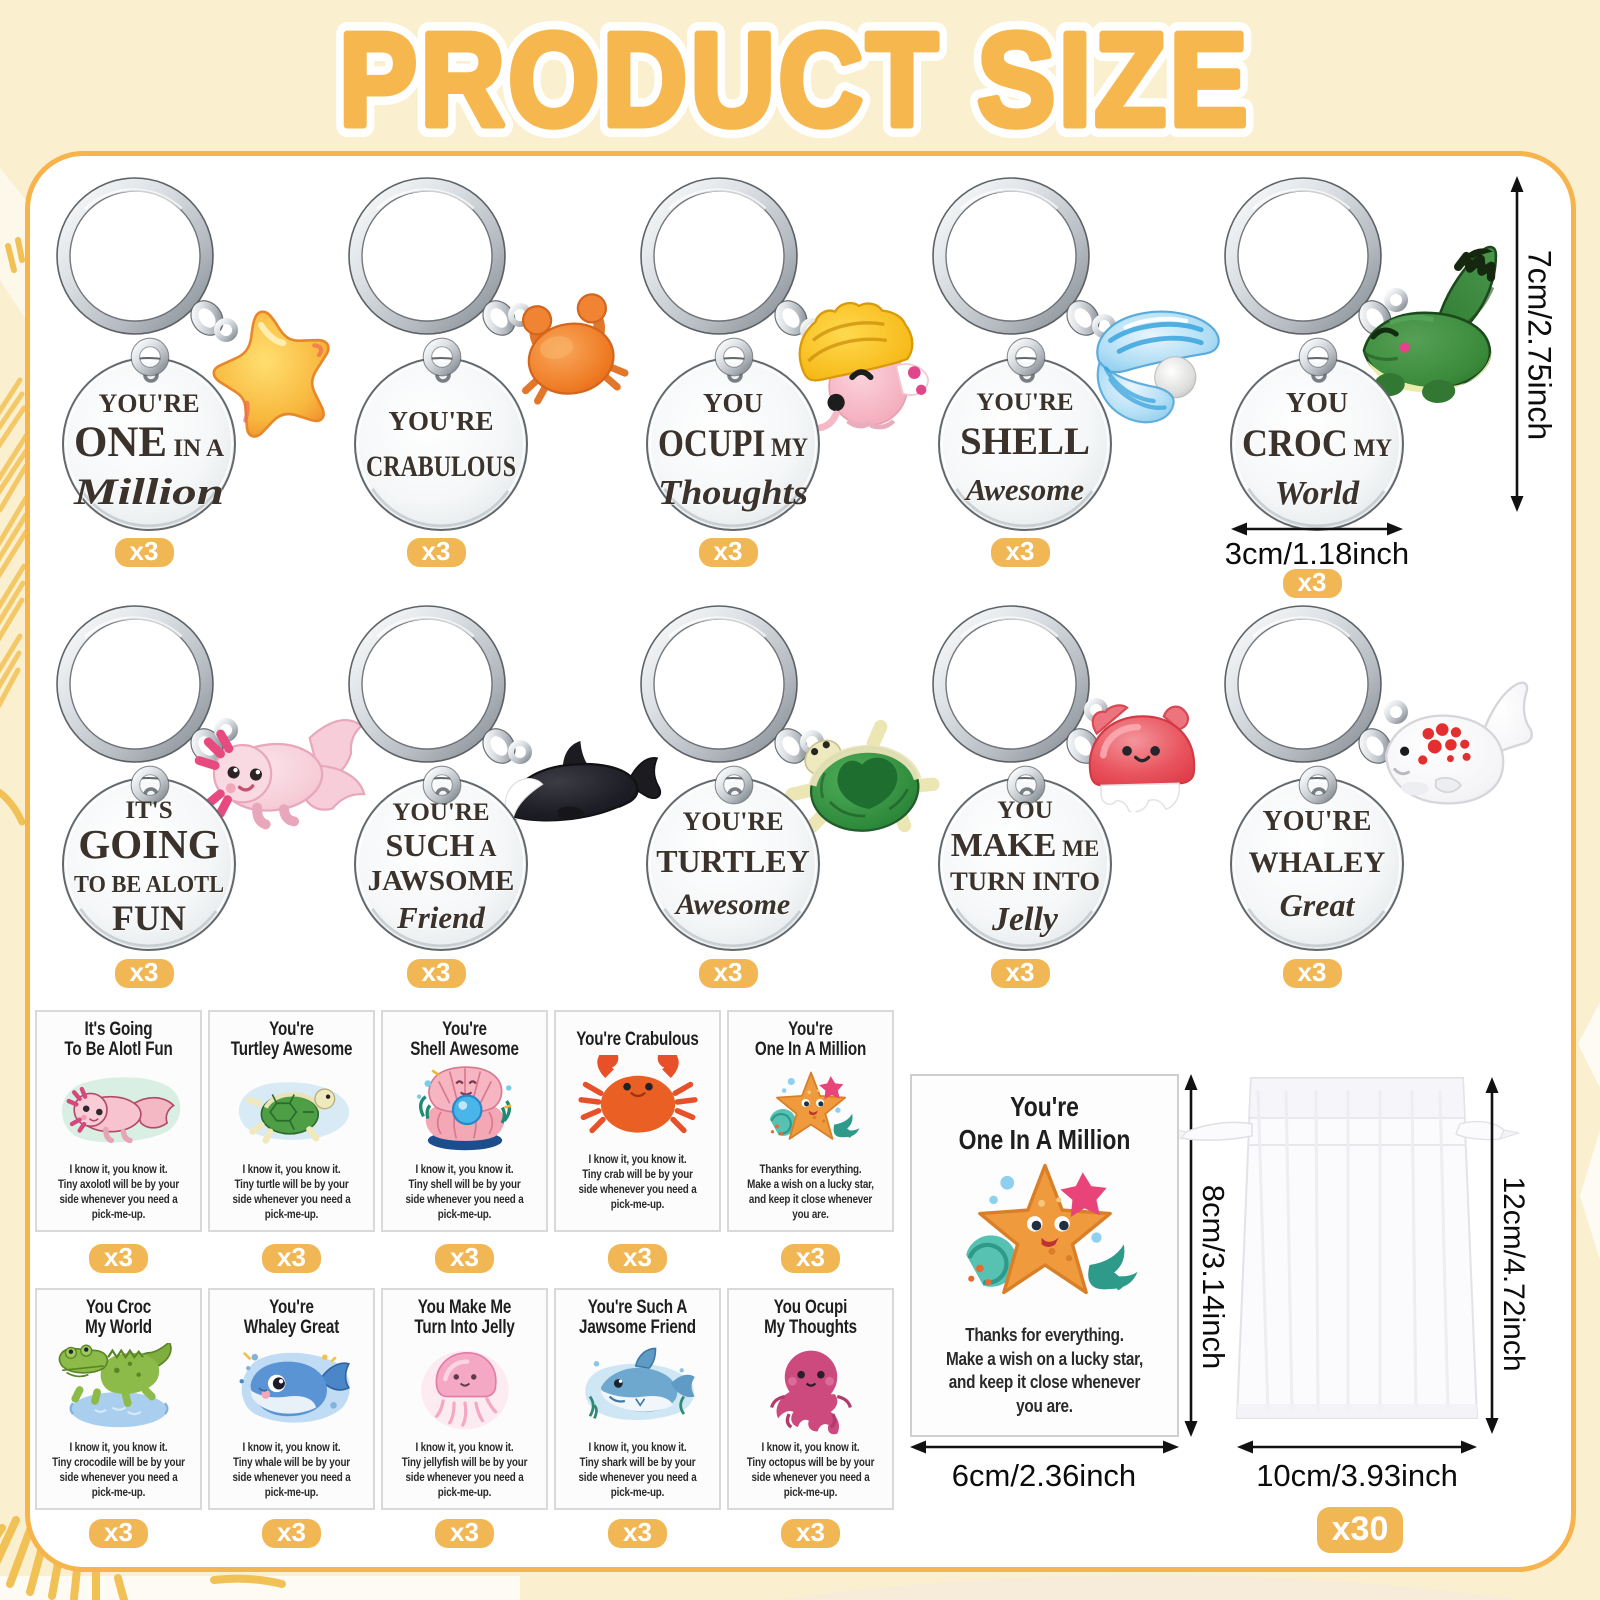 The width and height of the screenshot is (1600, 1600). Describe the element at coordinates (795, 79) in the screenshot. I see `svg-text: PRODUCT SIZE` at that location.